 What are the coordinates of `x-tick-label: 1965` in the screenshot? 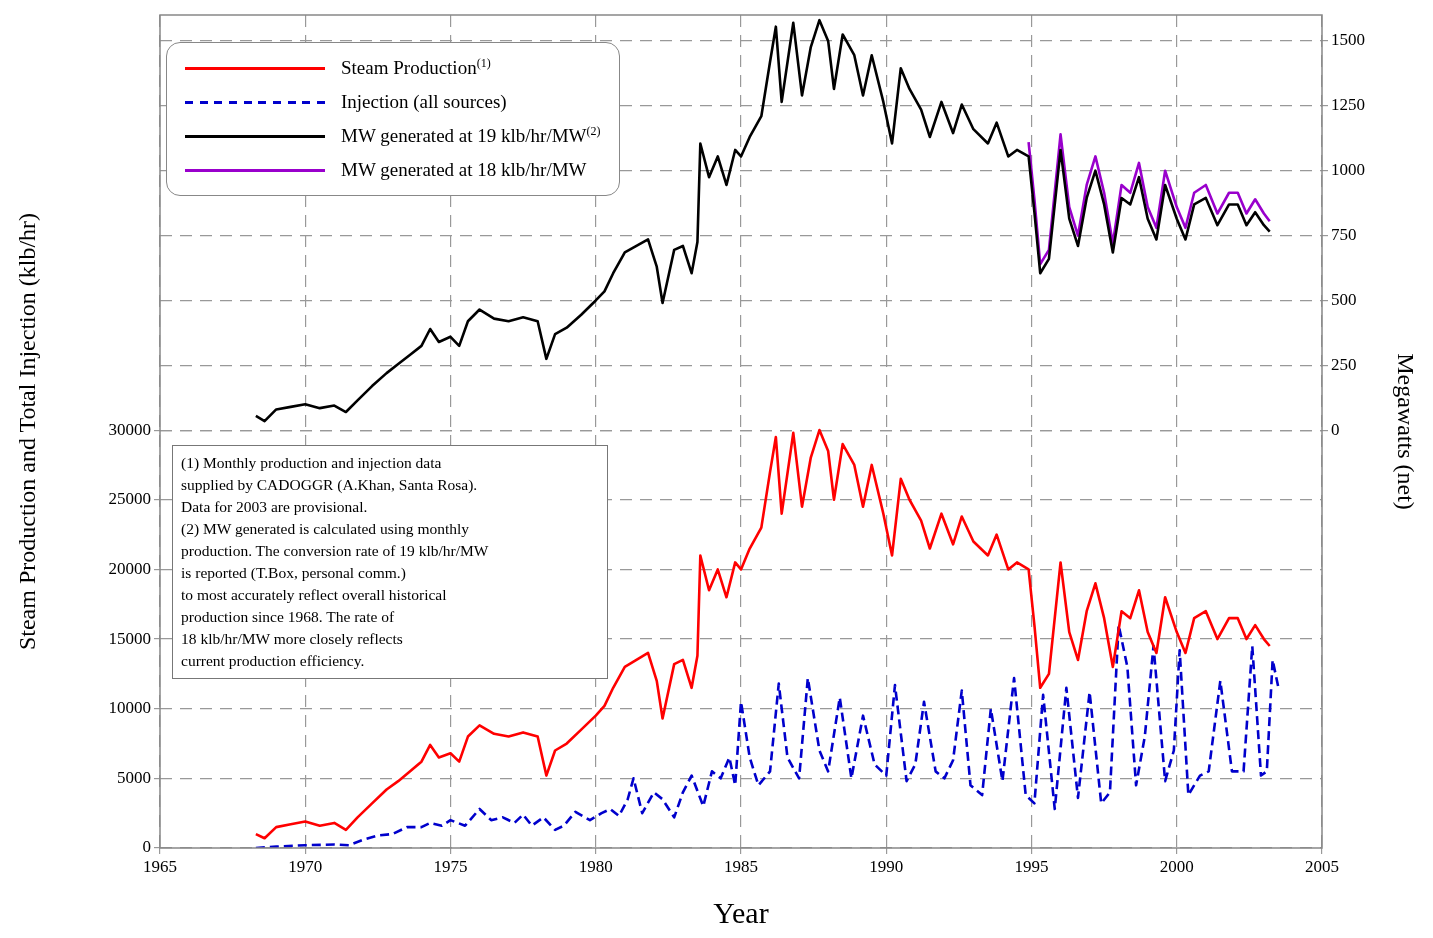 It's located at (160, 866).